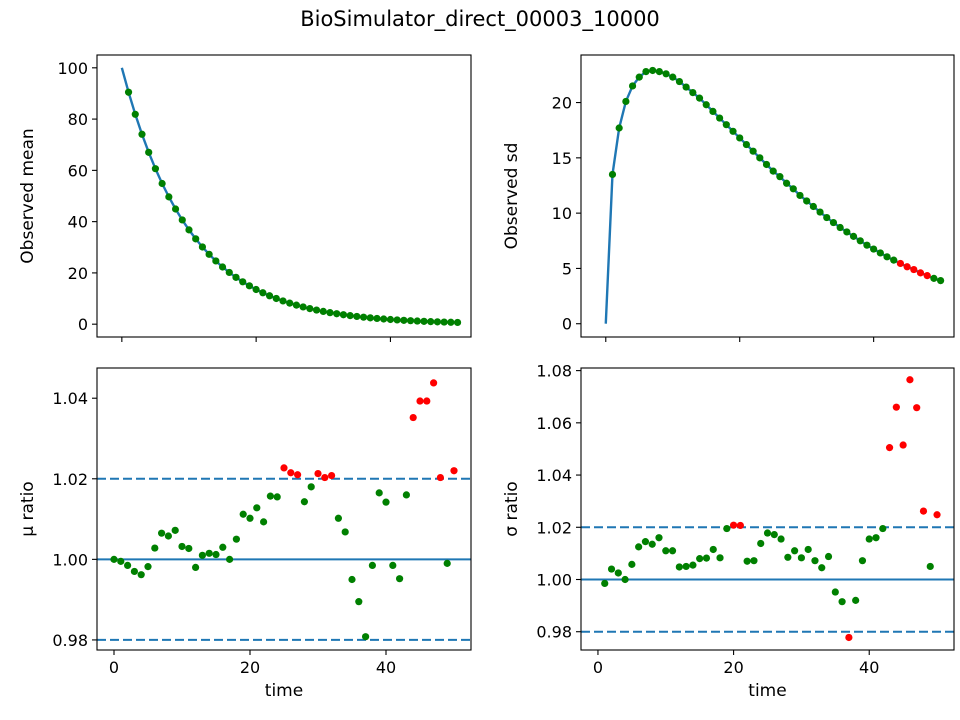 Image resolution: width=960 pixels, height=720 pixels. Describe the element at coordinates (562, 213) in the screenshot. I see `y-tick-label: 10` at that location.